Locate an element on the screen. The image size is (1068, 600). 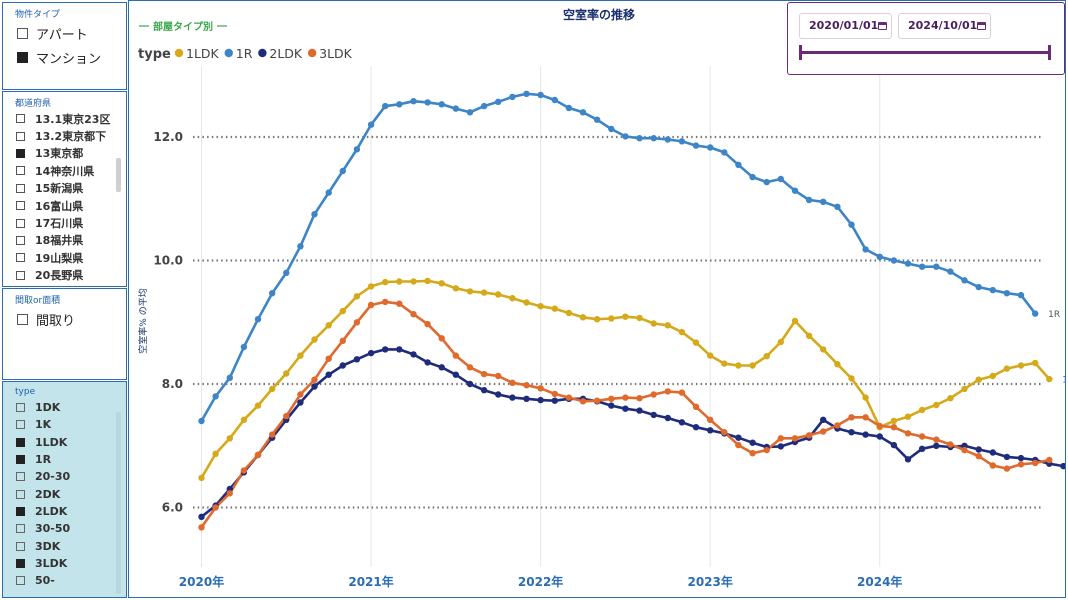
type-option: 3LDK is located at coordinates (64, 563).